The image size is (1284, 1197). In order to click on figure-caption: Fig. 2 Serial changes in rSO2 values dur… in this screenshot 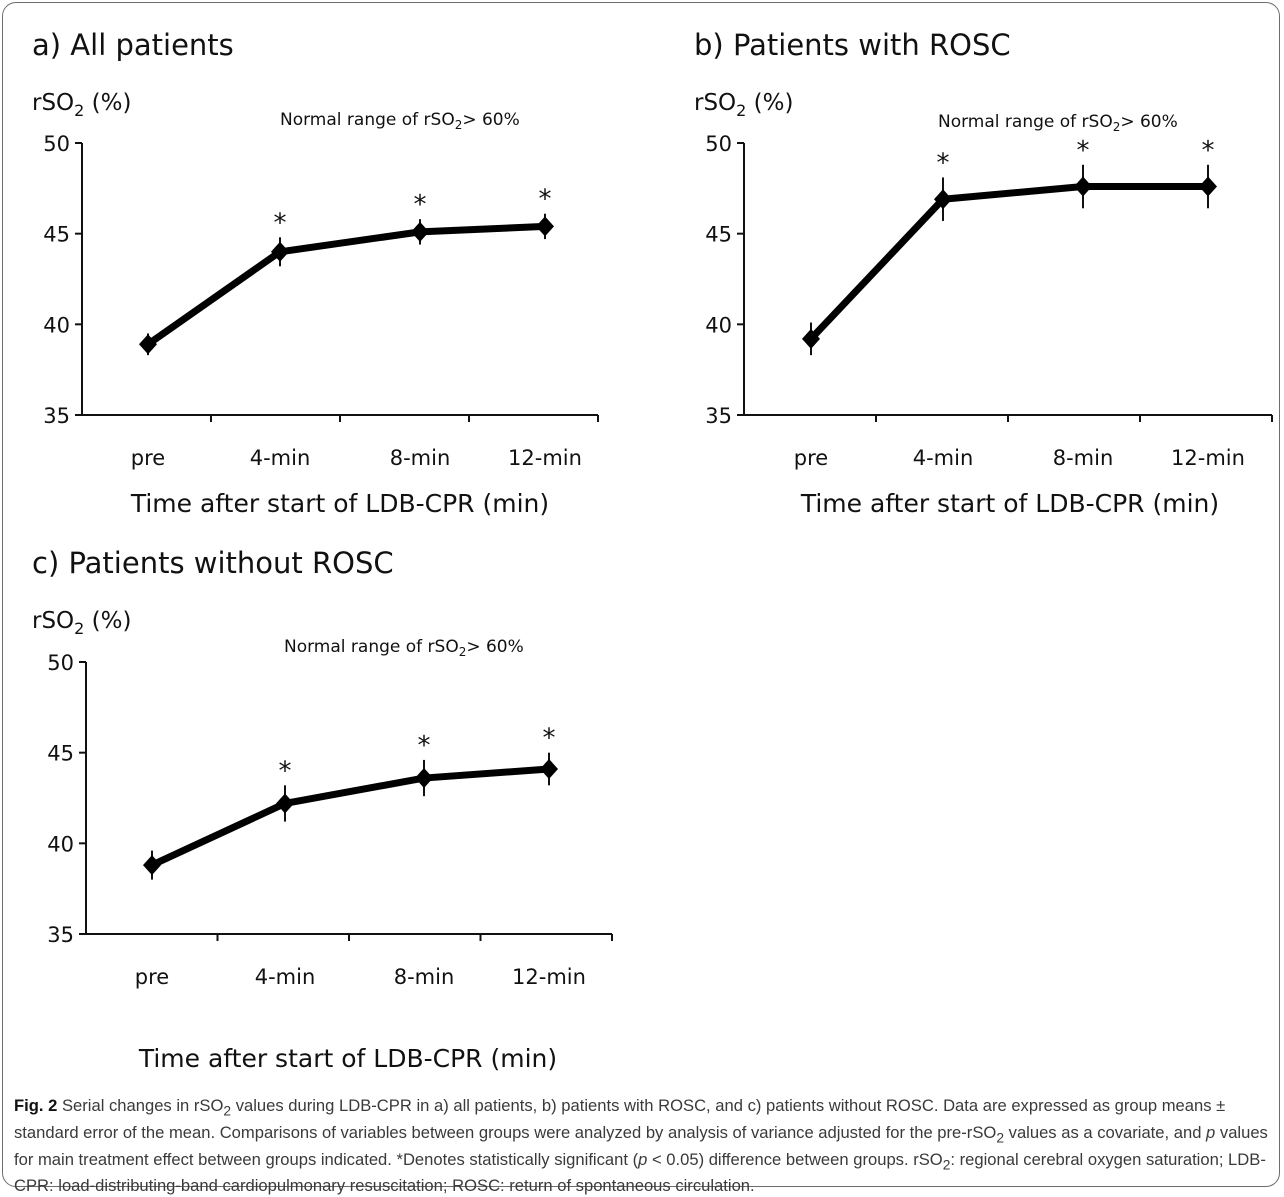, I will do `click(641, 1146)`.